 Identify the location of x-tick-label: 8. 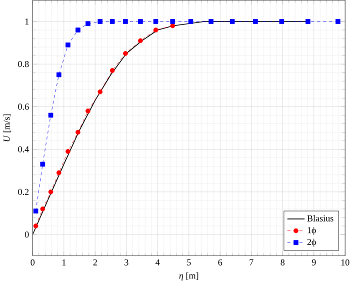
(282, 262).